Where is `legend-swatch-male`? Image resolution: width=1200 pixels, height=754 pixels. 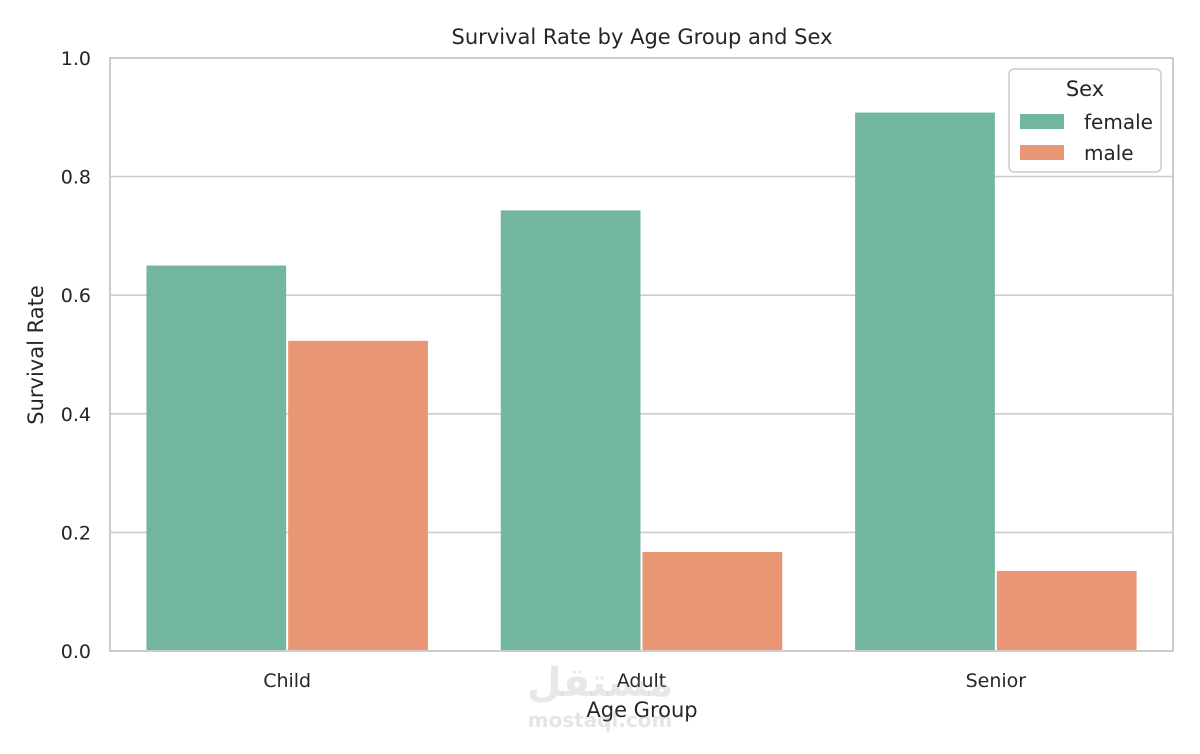
legend-swatch-male is located at coordinates (1042, 152).